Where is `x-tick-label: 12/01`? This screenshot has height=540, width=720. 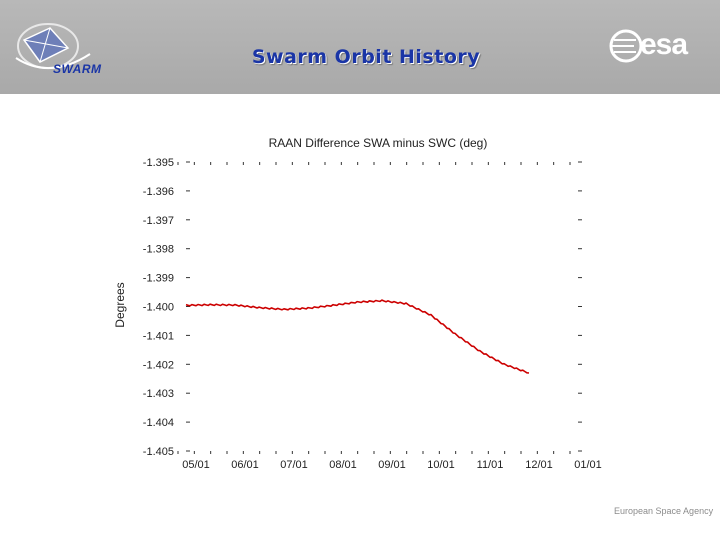
x-tick-label: 12/01 is located at coordinates (539, 465).